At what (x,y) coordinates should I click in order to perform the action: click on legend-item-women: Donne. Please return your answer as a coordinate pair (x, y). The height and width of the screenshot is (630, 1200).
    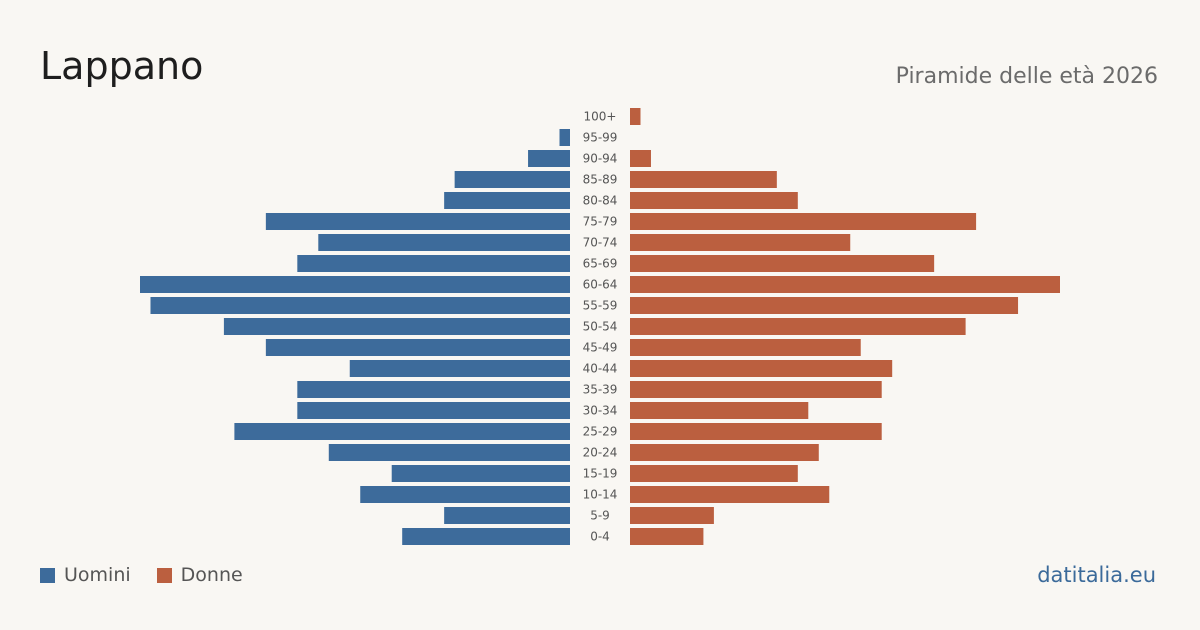
    Looking at the image, I should click on (199, 575).